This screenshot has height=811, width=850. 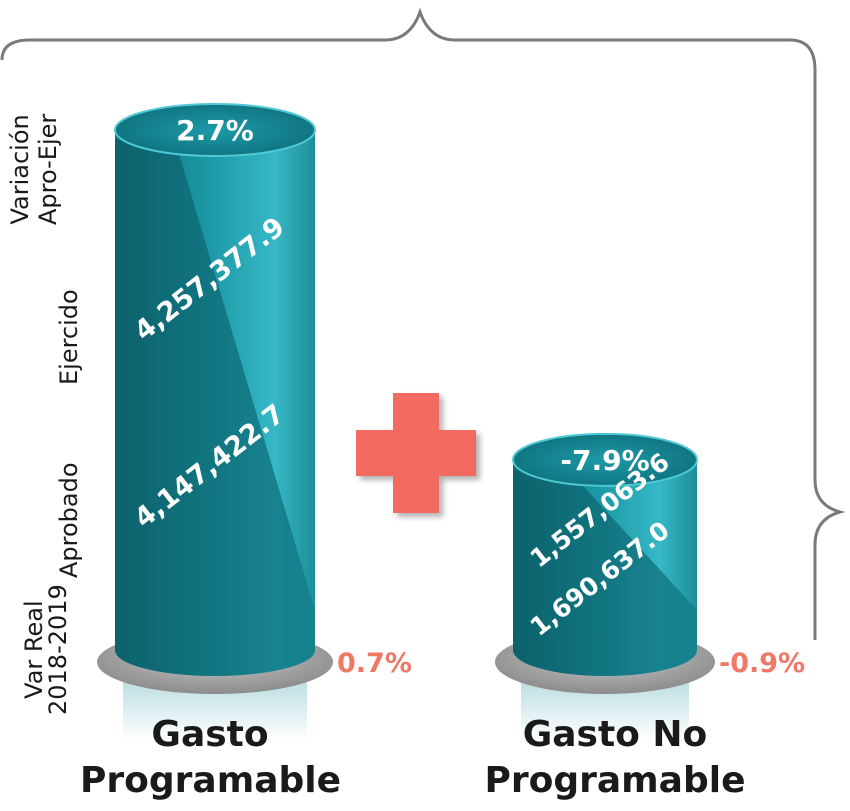 I want to click on row-label-variacion-line2: Apro-Ejer, so click(x=48, y=169).